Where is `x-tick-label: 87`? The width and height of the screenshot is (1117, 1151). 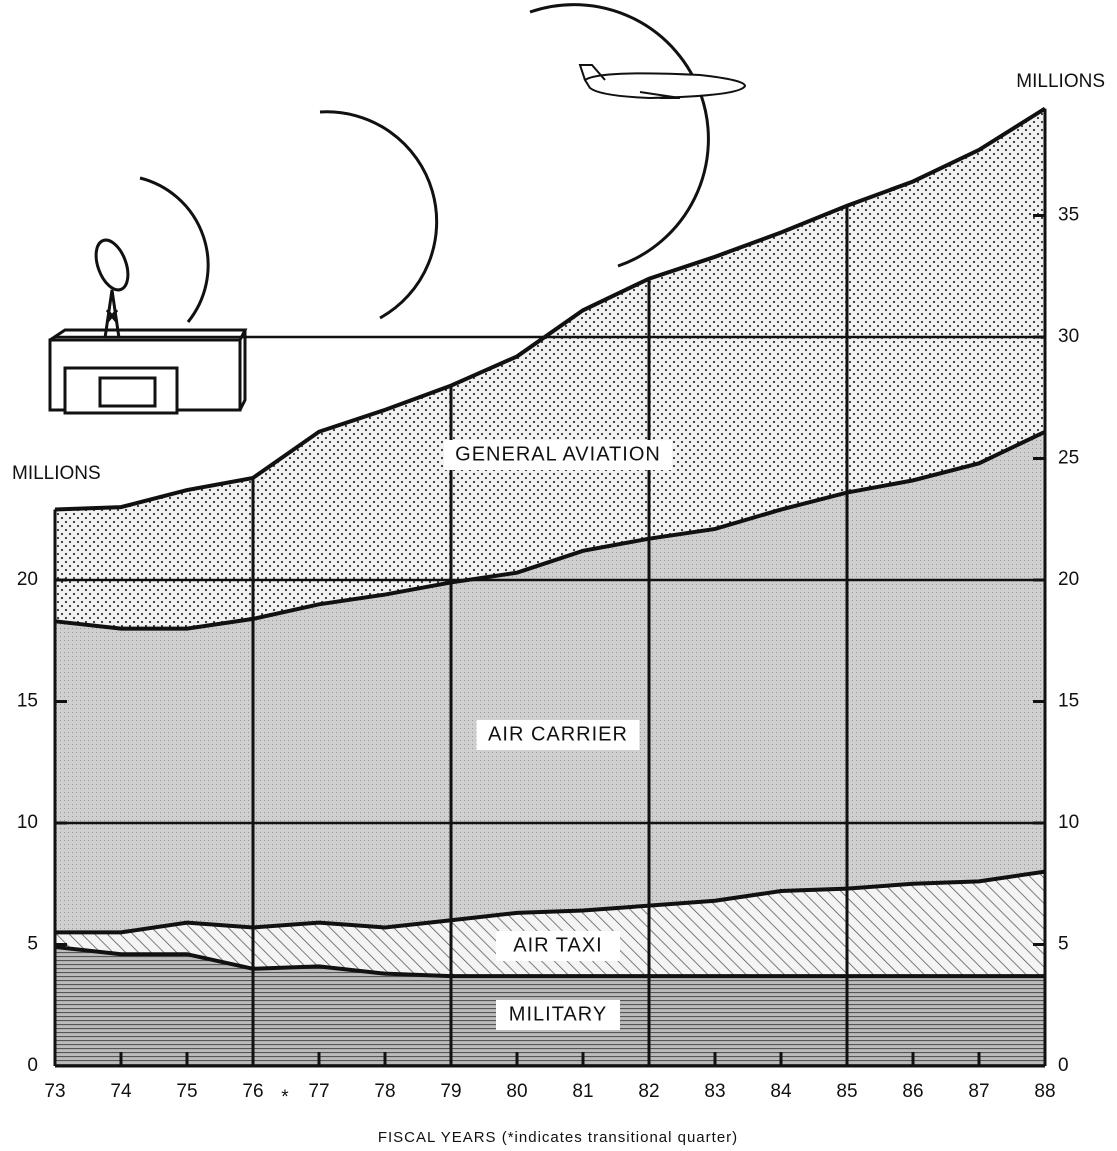 x-tick-label: 87 is located at coordinates (978, 1091).